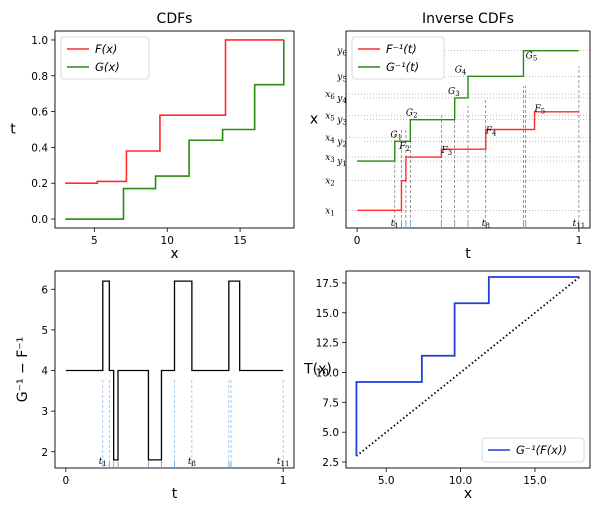 Image resolution: width=607 pixels, height=514 pixels. Describe the element at coordinates (460, 481) in the screenshot. I see `x-tick-label: 10.0` at that location.